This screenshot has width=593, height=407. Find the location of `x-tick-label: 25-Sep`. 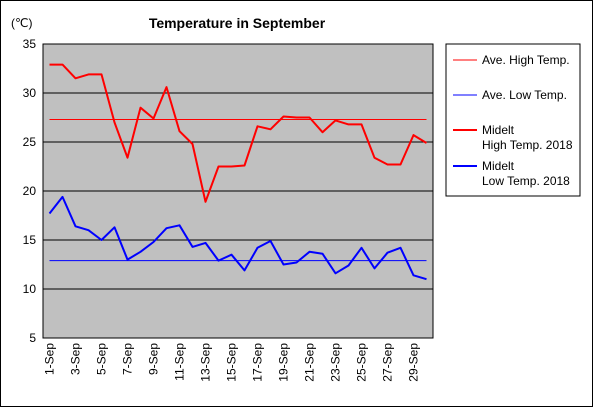

x-tick-label: 25-Sep is located at coordinates (362, 362).